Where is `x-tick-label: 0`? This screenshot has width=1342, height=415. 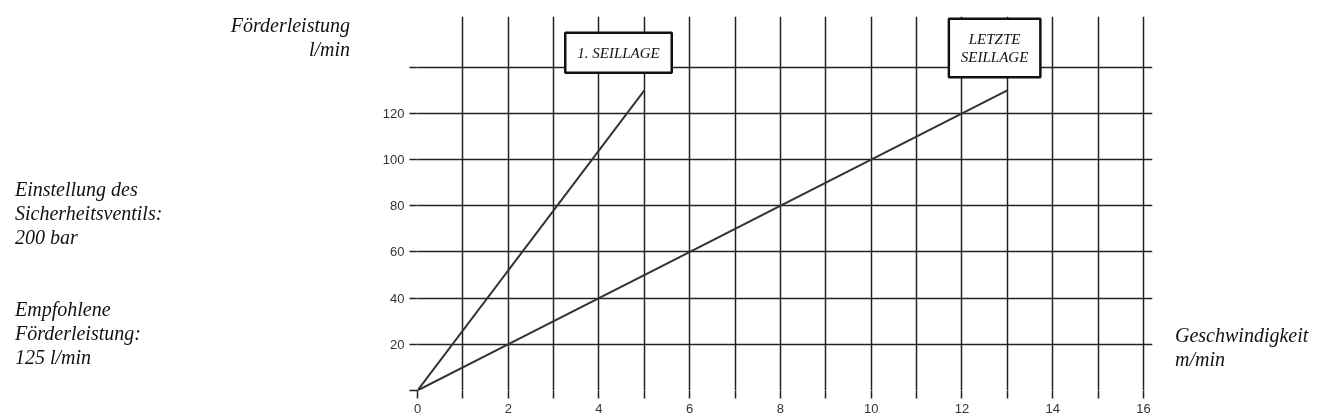 x-tick-label: 0 is located at coordinates (417, 407).